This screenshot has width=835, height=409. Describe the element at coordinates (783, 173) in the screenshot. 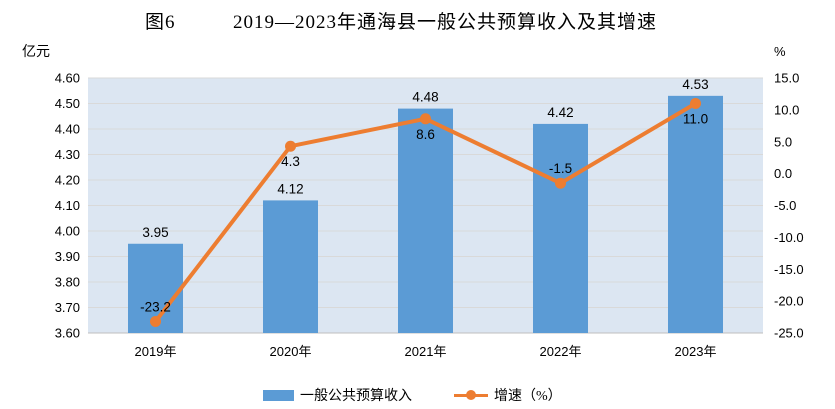

I see `right-axis-tick-label: 0.0` at that location.